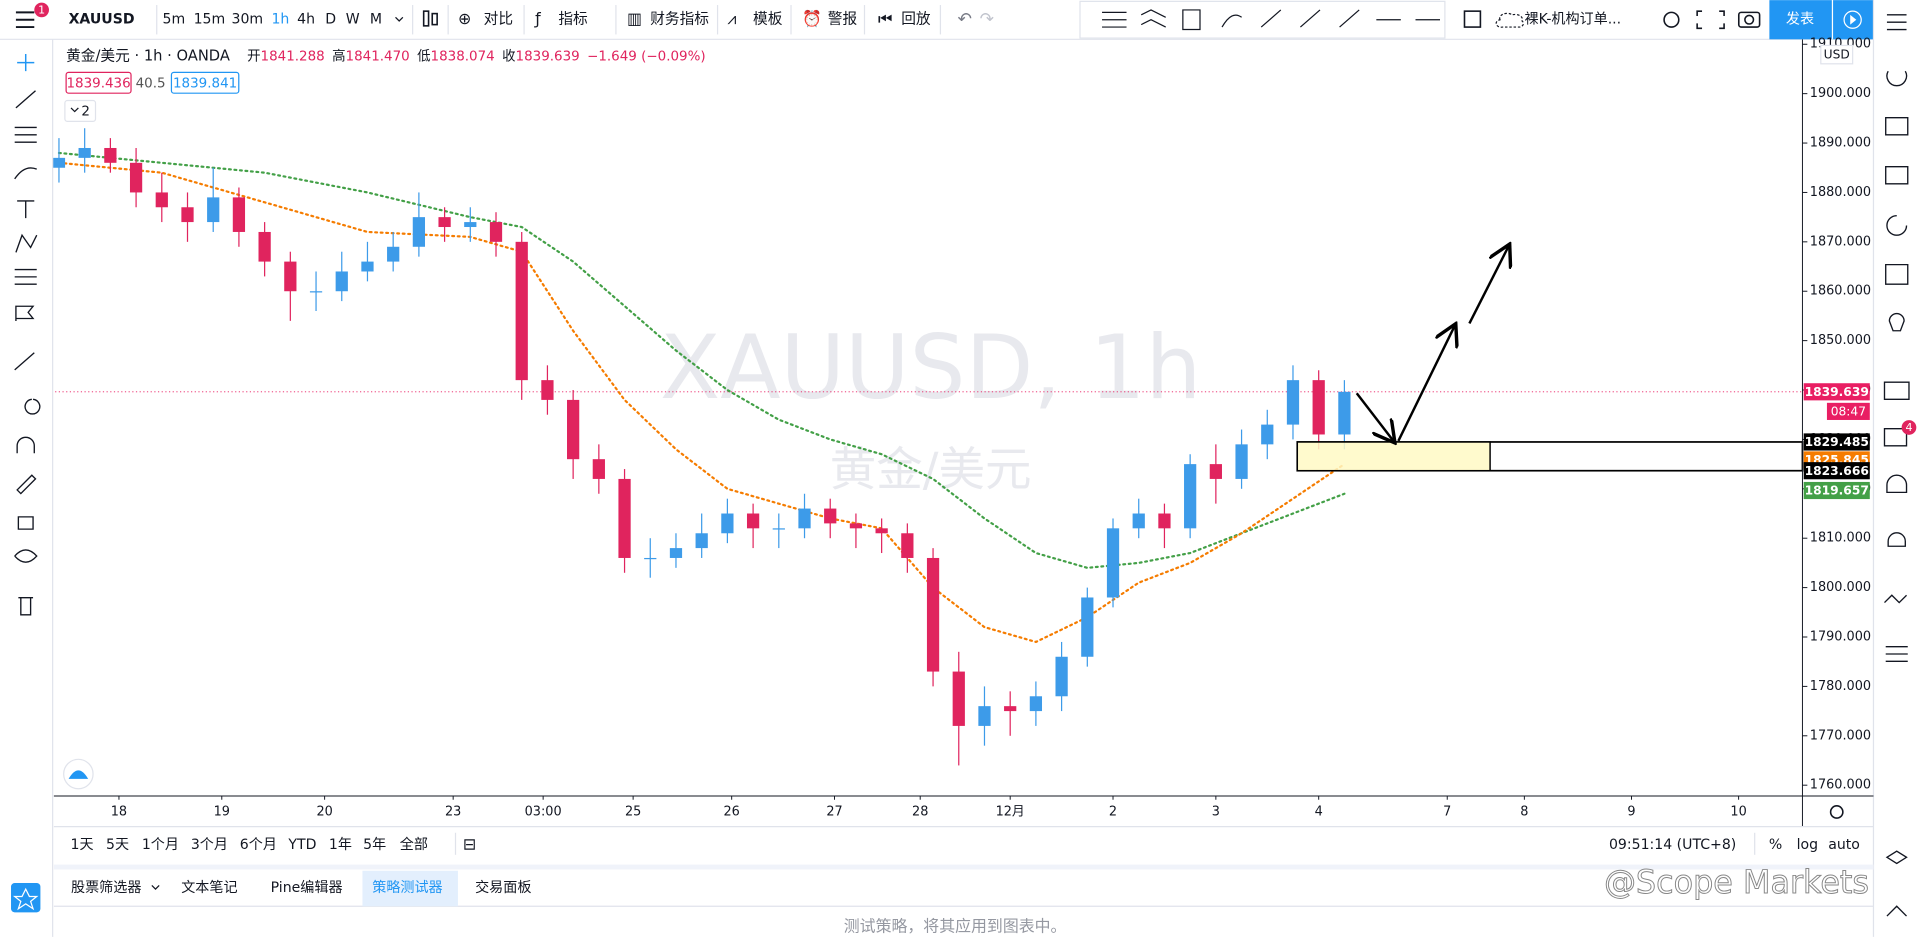 This screenshot has width=1920, height=937. I want to click on scale-option: log, so click(1807, 845).